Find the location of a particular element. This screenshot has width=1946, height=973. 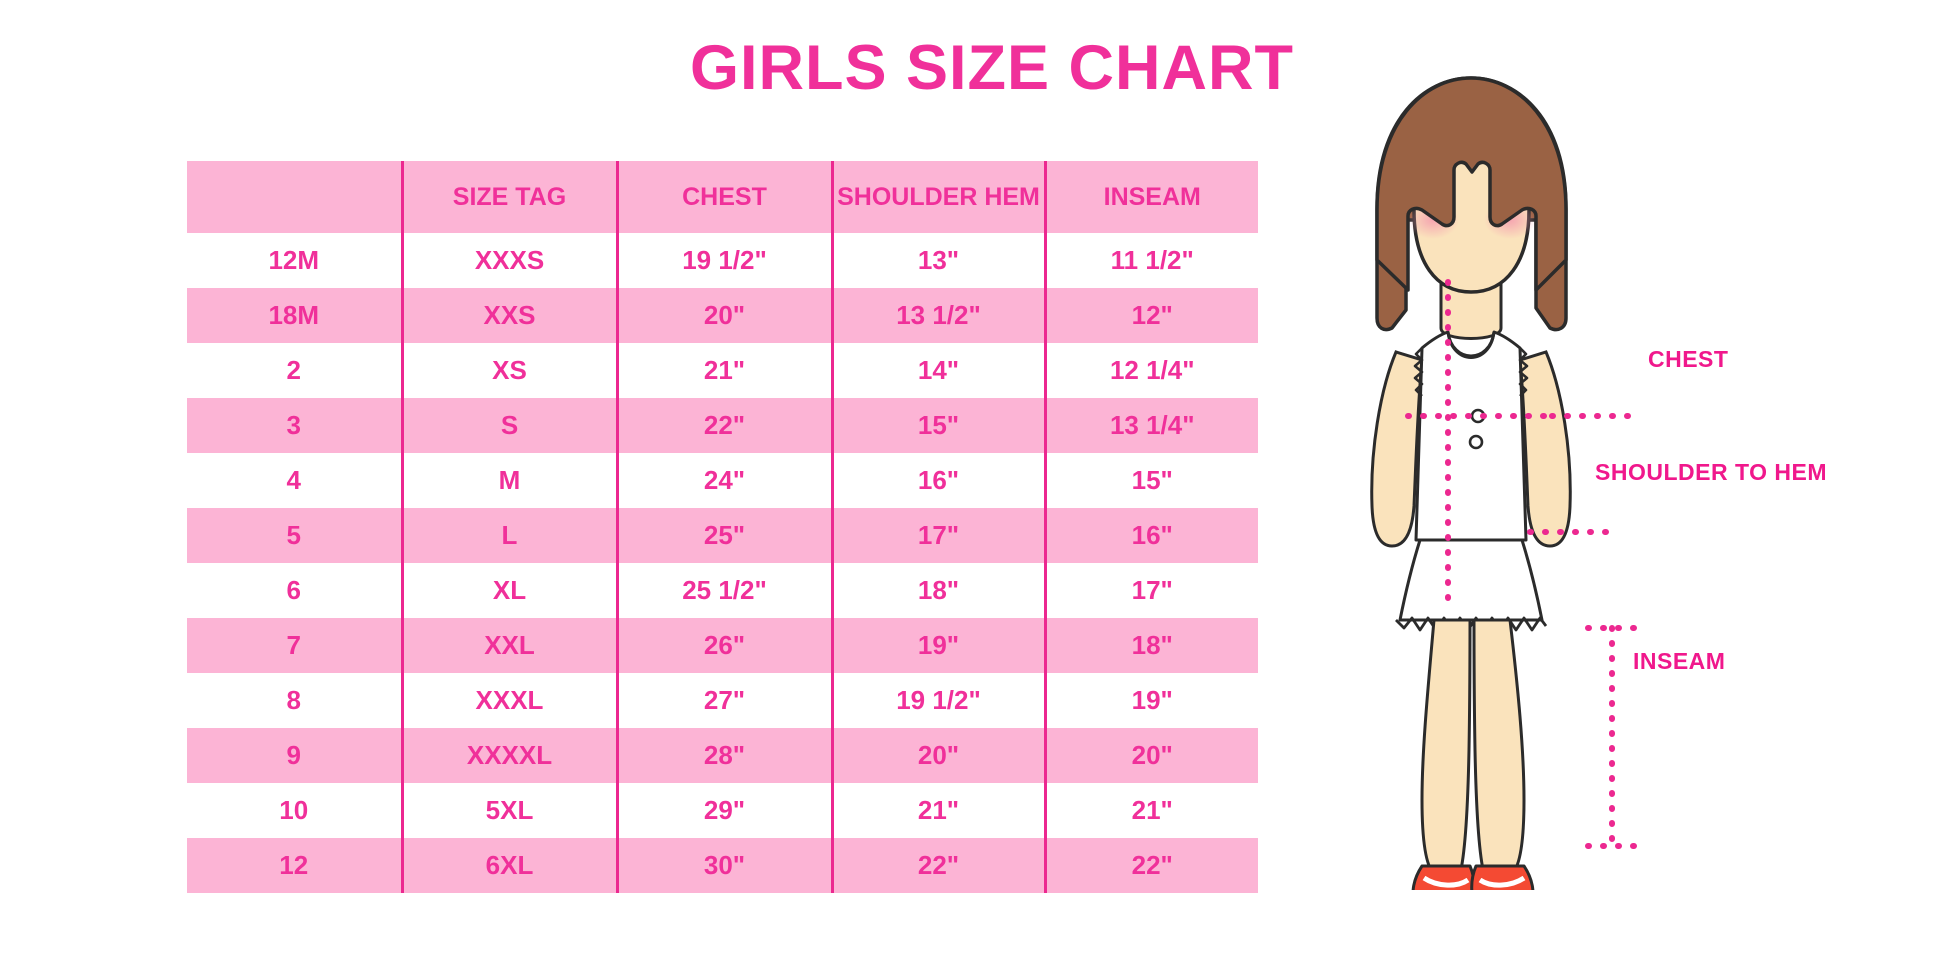

page-title: GIRLS SIZE CHART is located at coordinates (992, 68).